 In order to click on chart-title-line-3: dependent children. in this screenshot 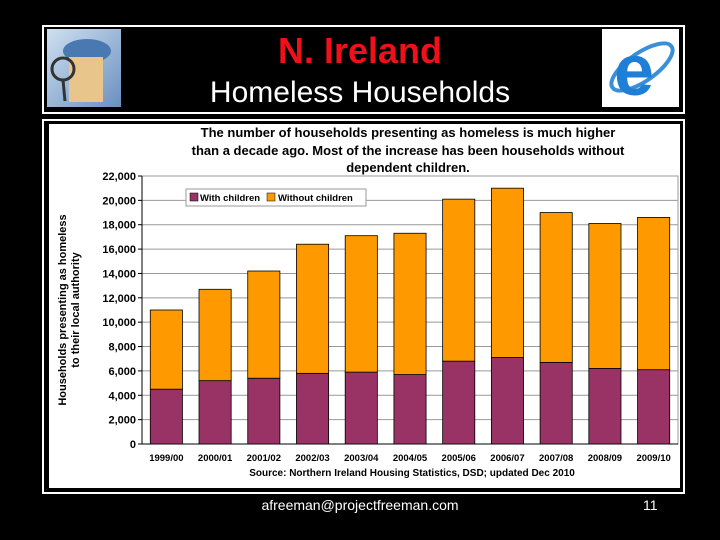, I will do `click(408, 167)`.